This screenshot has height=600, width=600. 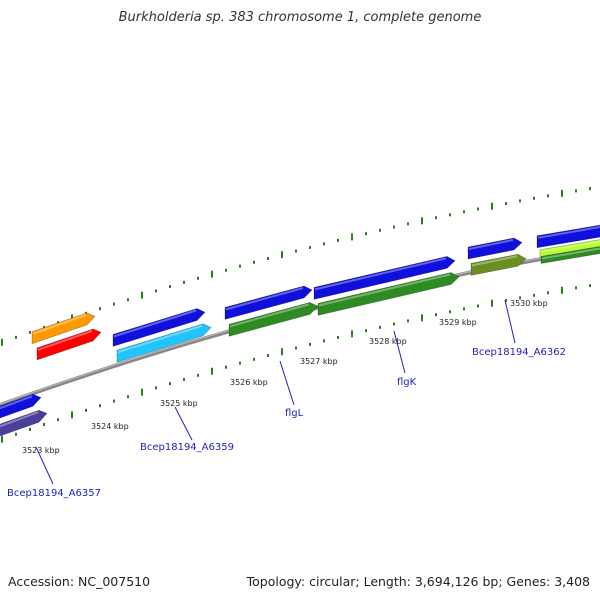 I want to click on accession-text: Accession: NC_007510, so click(x=79, y=581).